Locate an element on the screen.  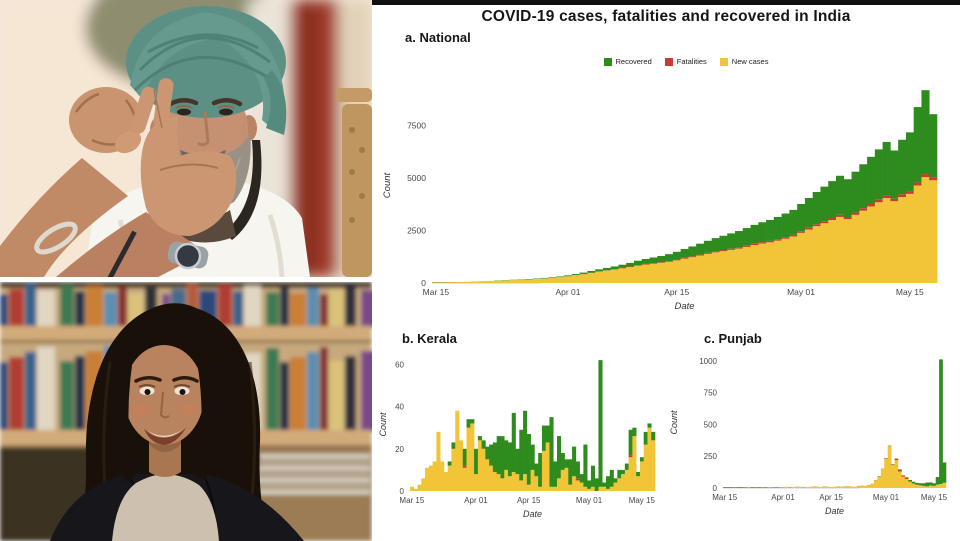
woman is located at coordinates (177, 422).